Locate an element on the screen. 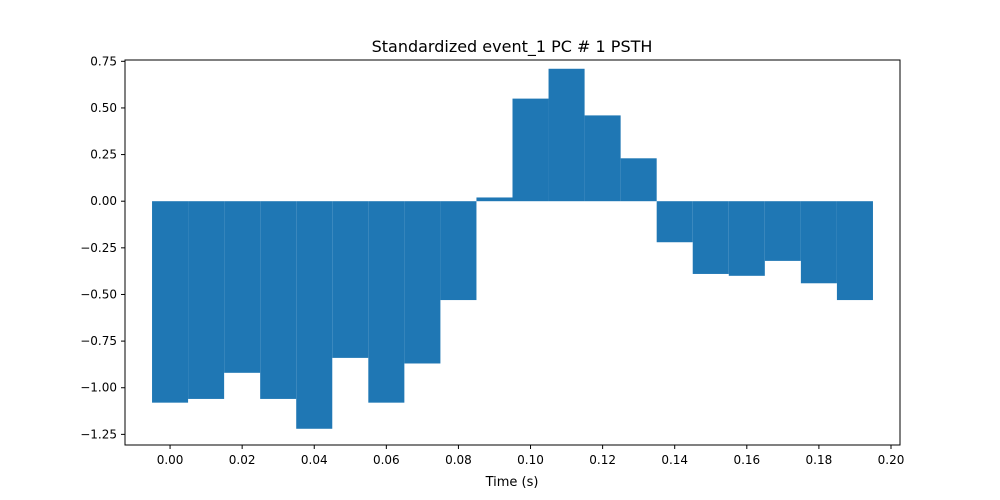 The width and height of the screenshot is (1000, 500). x-tick-label: 0.02 is located at coordinates (242, 460).